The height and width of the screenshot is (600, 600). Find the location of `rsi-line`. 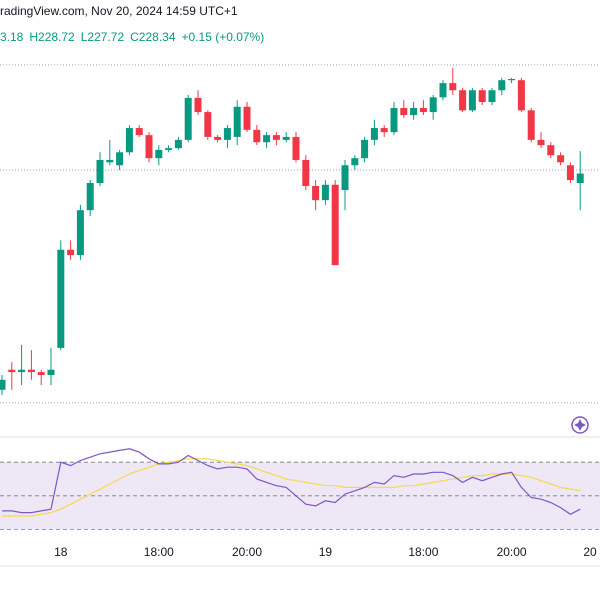

rsi-line is located at coordinates (291, 481).